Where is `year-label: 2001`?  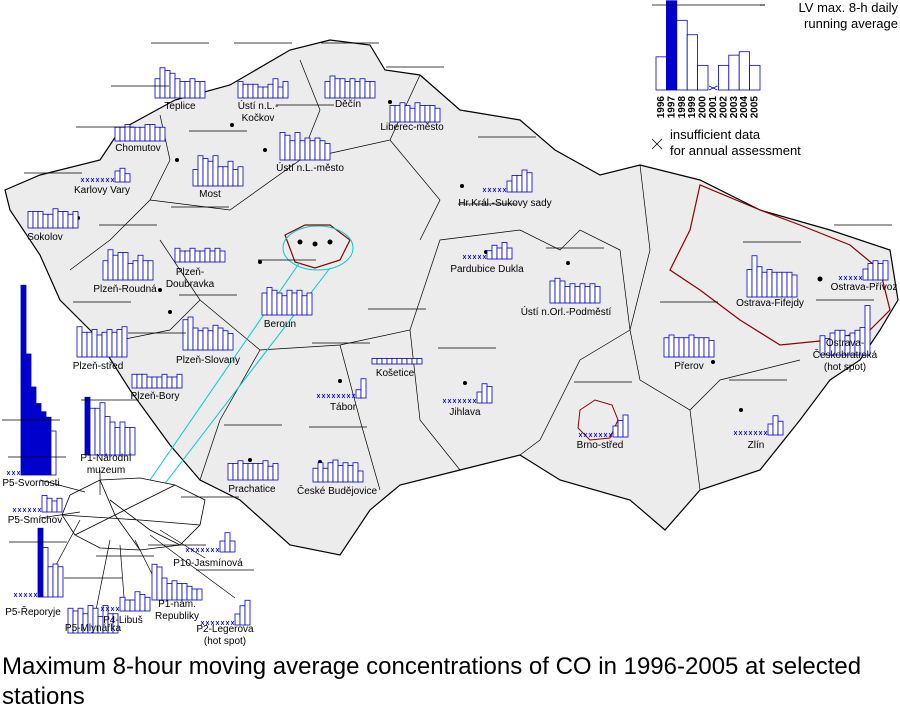
year-label: 2001 is located at coordinates (713, 107).